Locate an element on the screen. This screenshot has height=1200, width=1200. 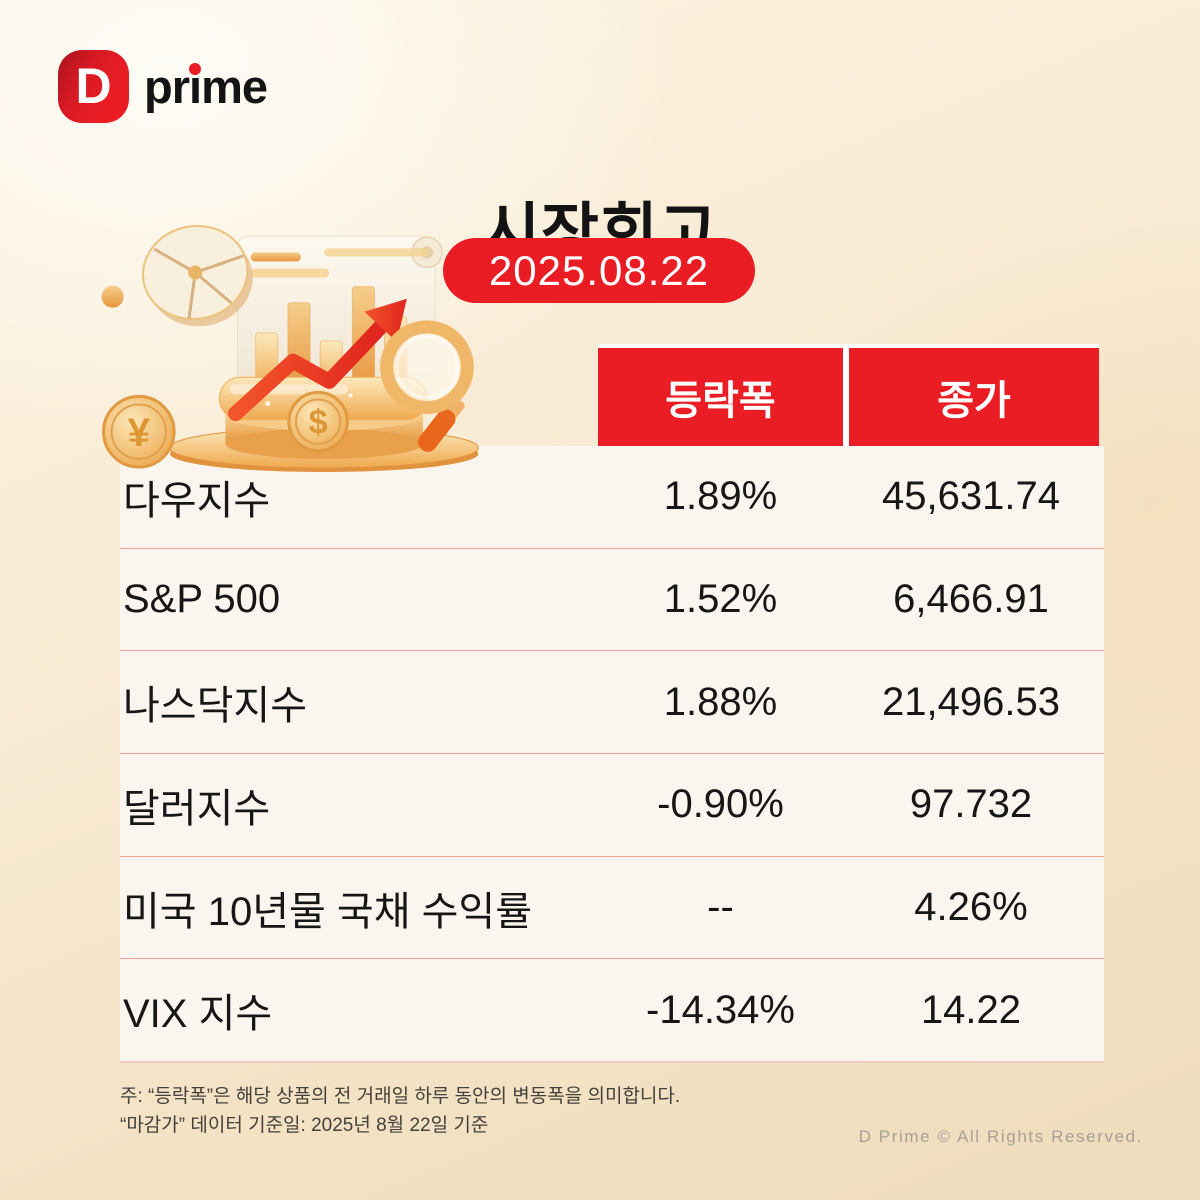
brand-wordmark: pr i me is located at coordinates (206, 86).